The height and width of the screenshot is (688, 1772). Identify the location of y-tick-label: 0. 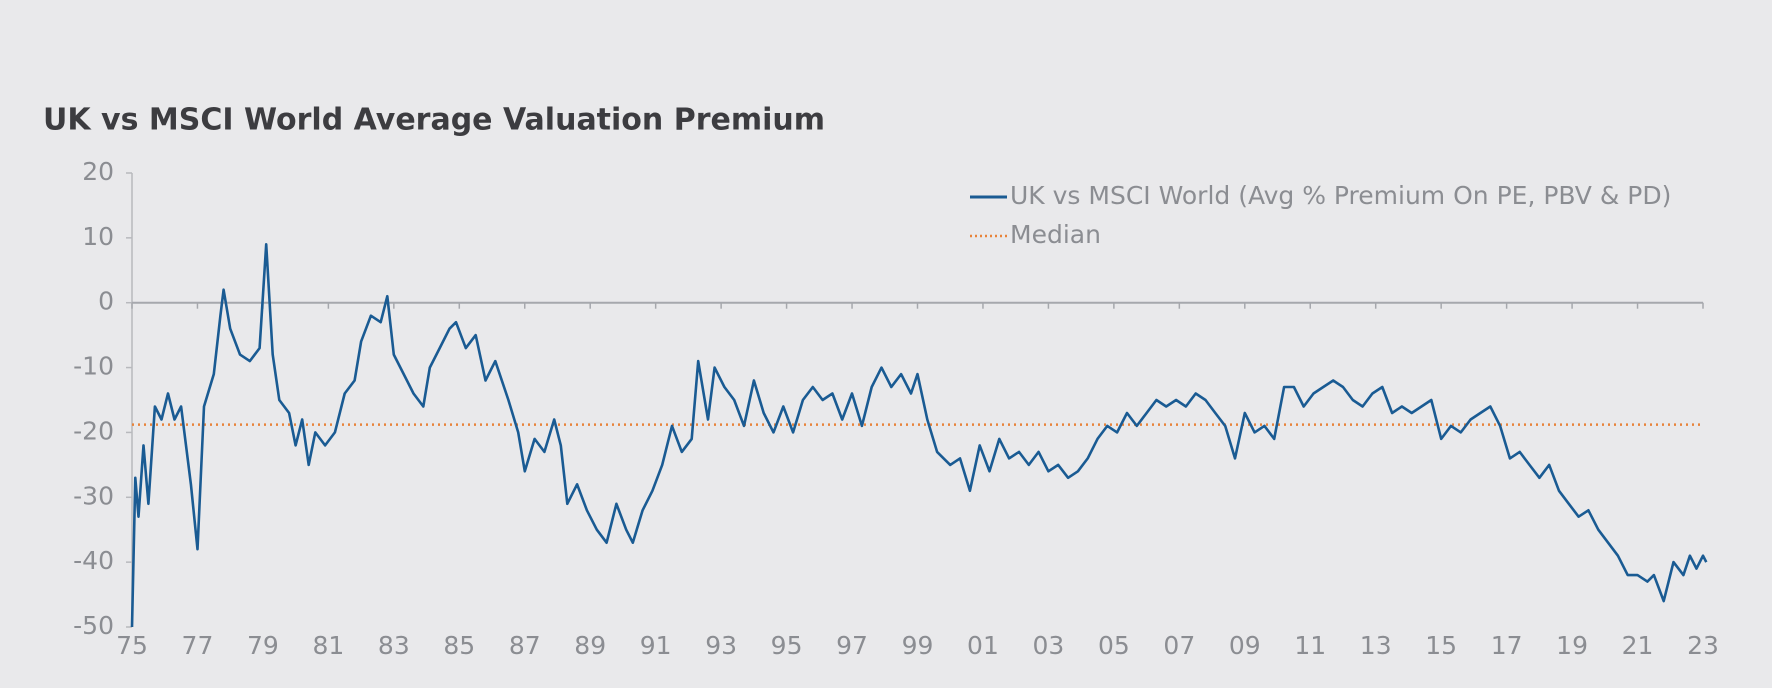
(106, 301).